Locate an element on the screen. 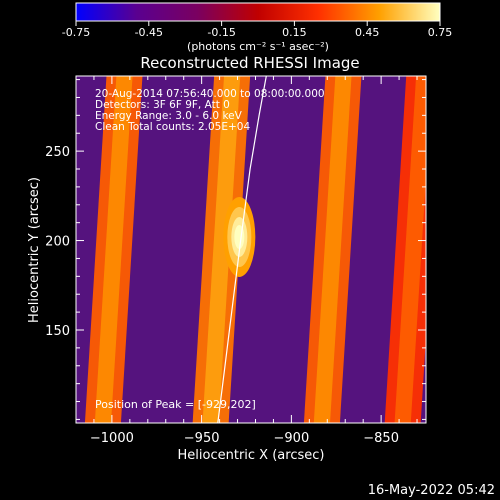 This screenshot has height=500, width=500. x-tick-label: −850 is located at coordinates (381, 438).